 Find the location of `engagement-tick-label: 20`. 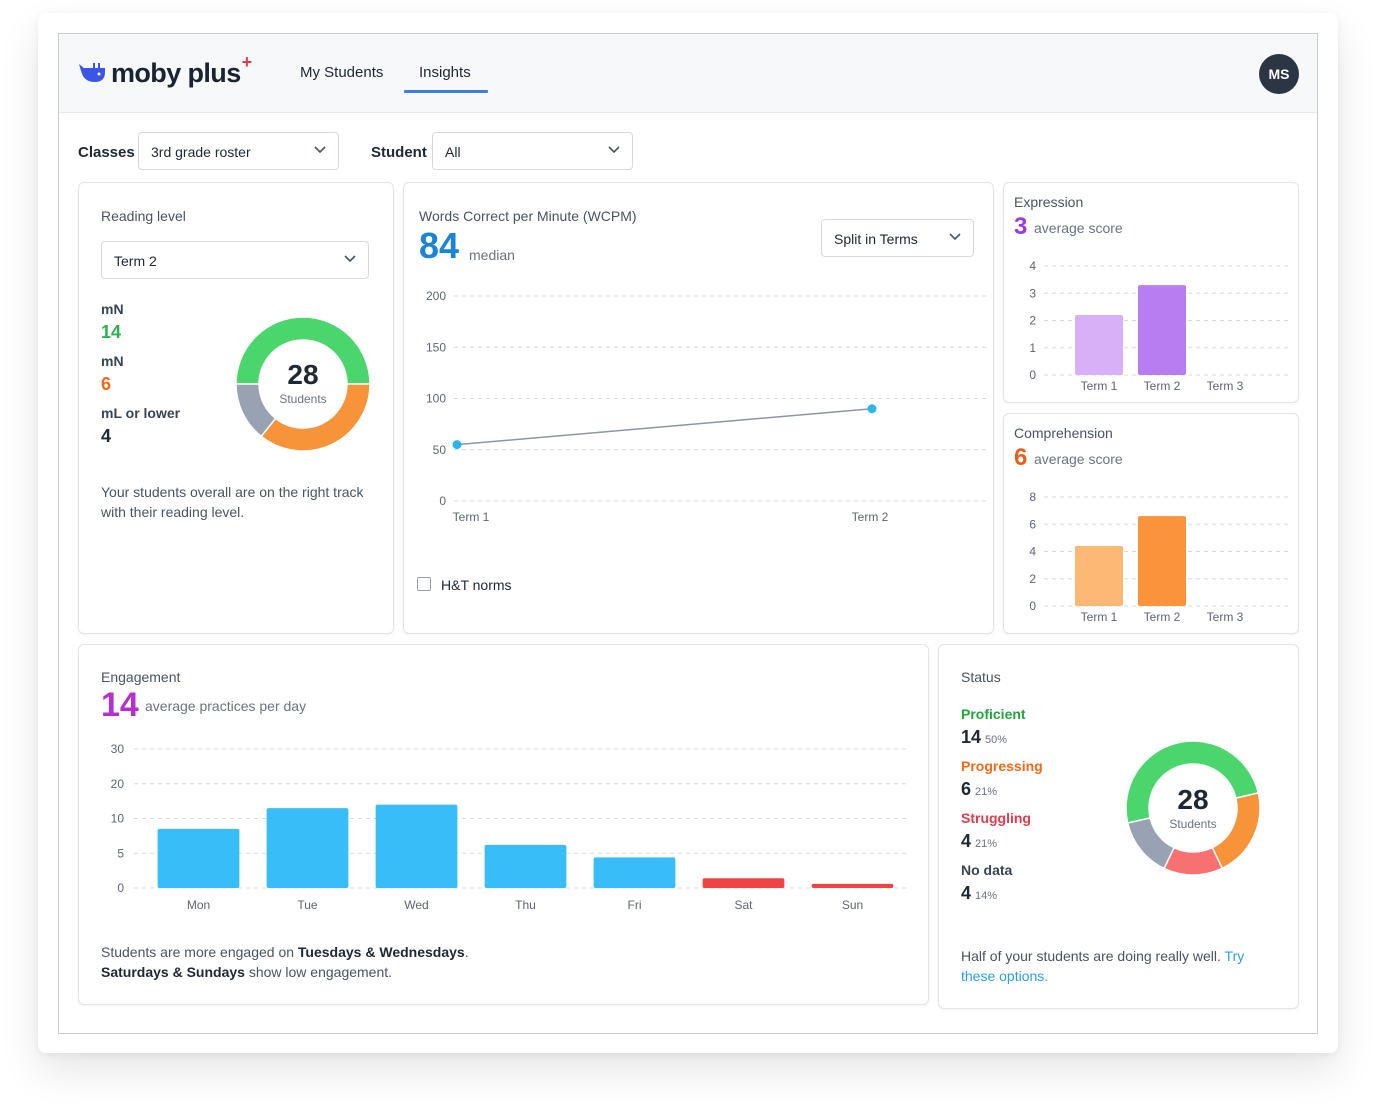

engagement-tick-label: 20 is located at coordinates (118, 784).